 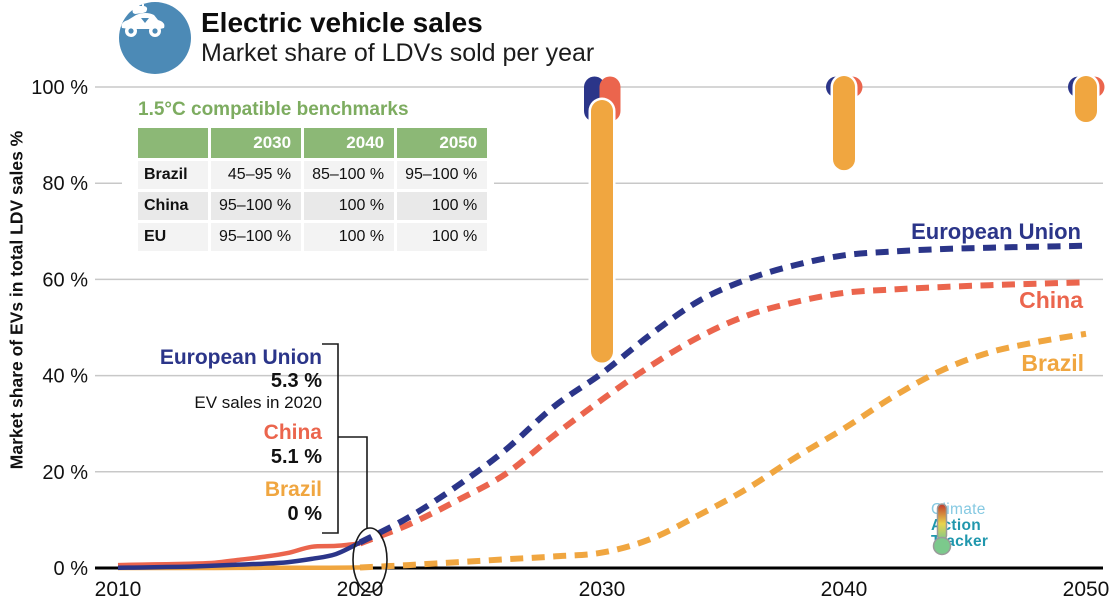 What do you see at coordinates (442, 237) in the screenshot?
I see `eu-2050-value: 100 %` at bounding box center [442, 237].